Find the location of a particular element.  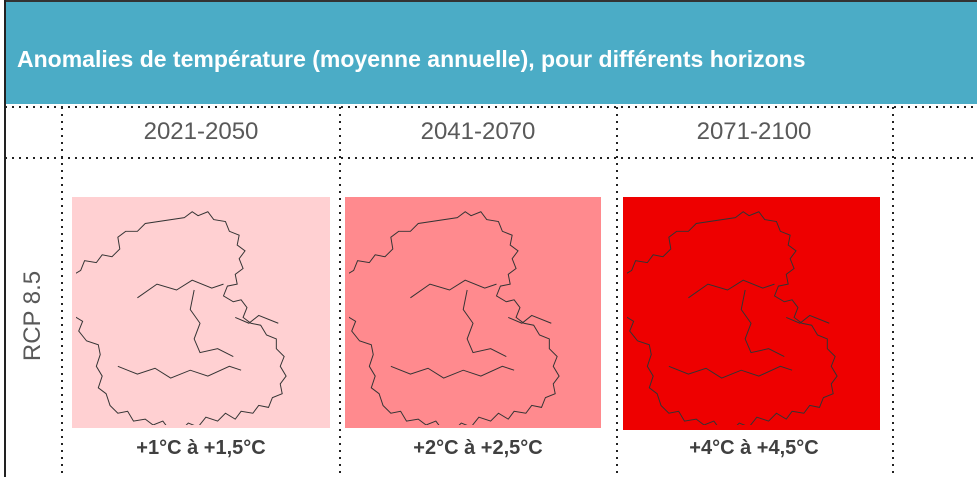

column-header: 2021-2050 is located at coordinates (201, 131).